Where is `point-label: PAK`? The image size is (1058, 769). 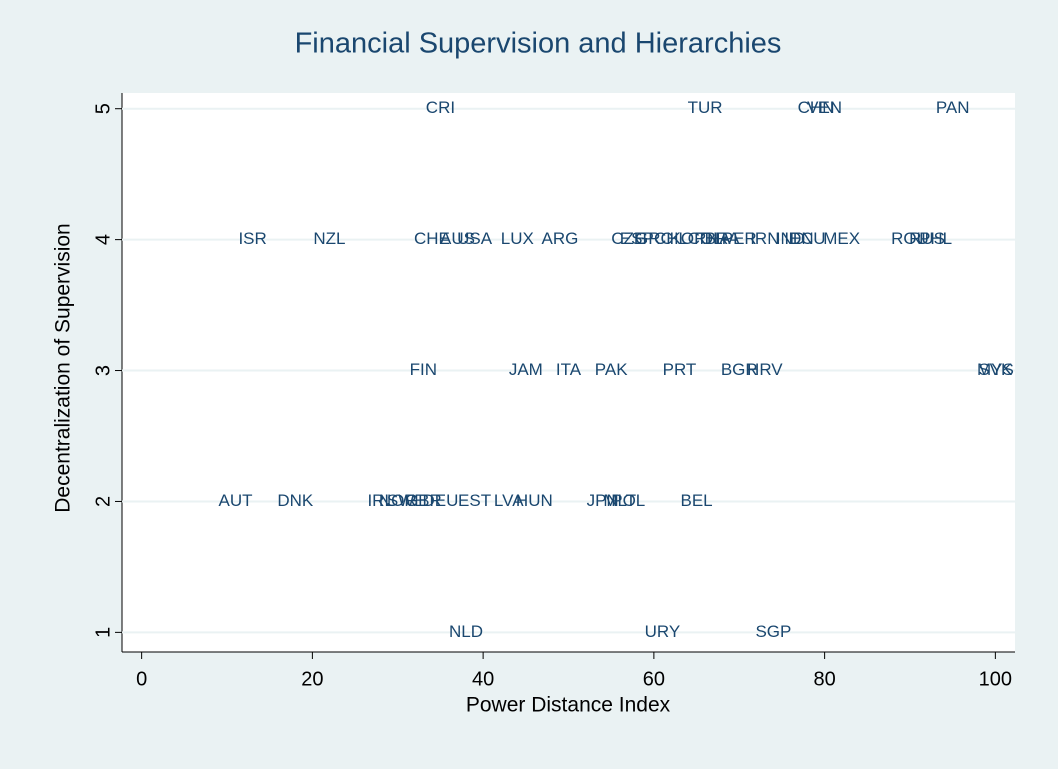 point-label: PAK is located at coordinates (611, 369).